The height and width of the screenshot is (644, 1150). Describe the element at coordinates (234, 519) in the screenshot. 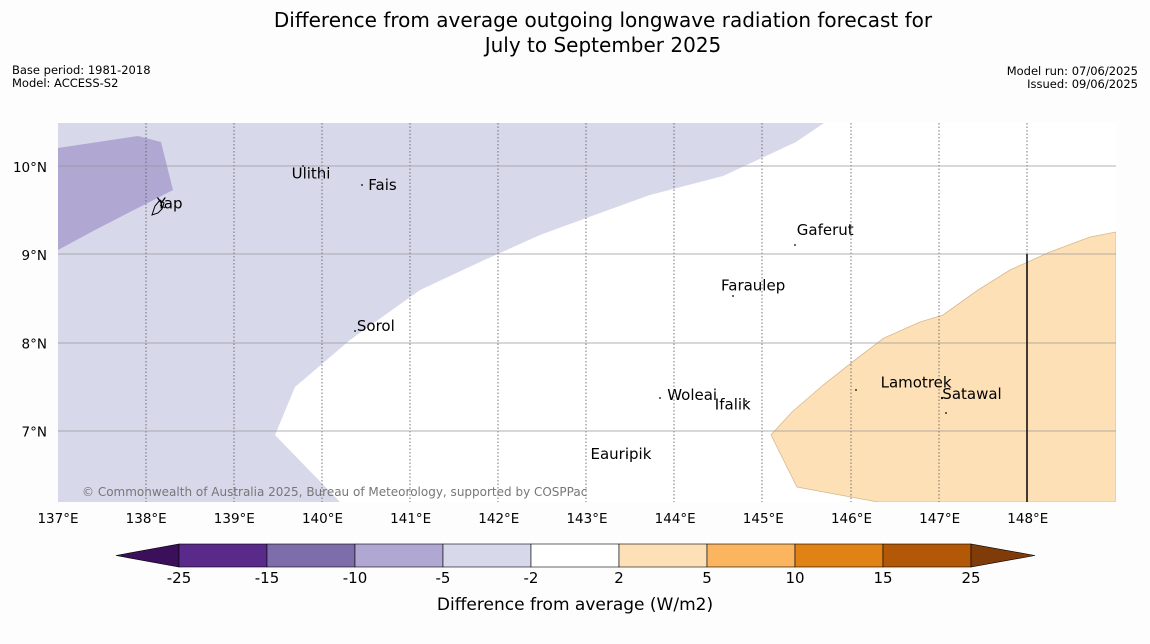

I see `lon-tick-label: 139°E` at that location.